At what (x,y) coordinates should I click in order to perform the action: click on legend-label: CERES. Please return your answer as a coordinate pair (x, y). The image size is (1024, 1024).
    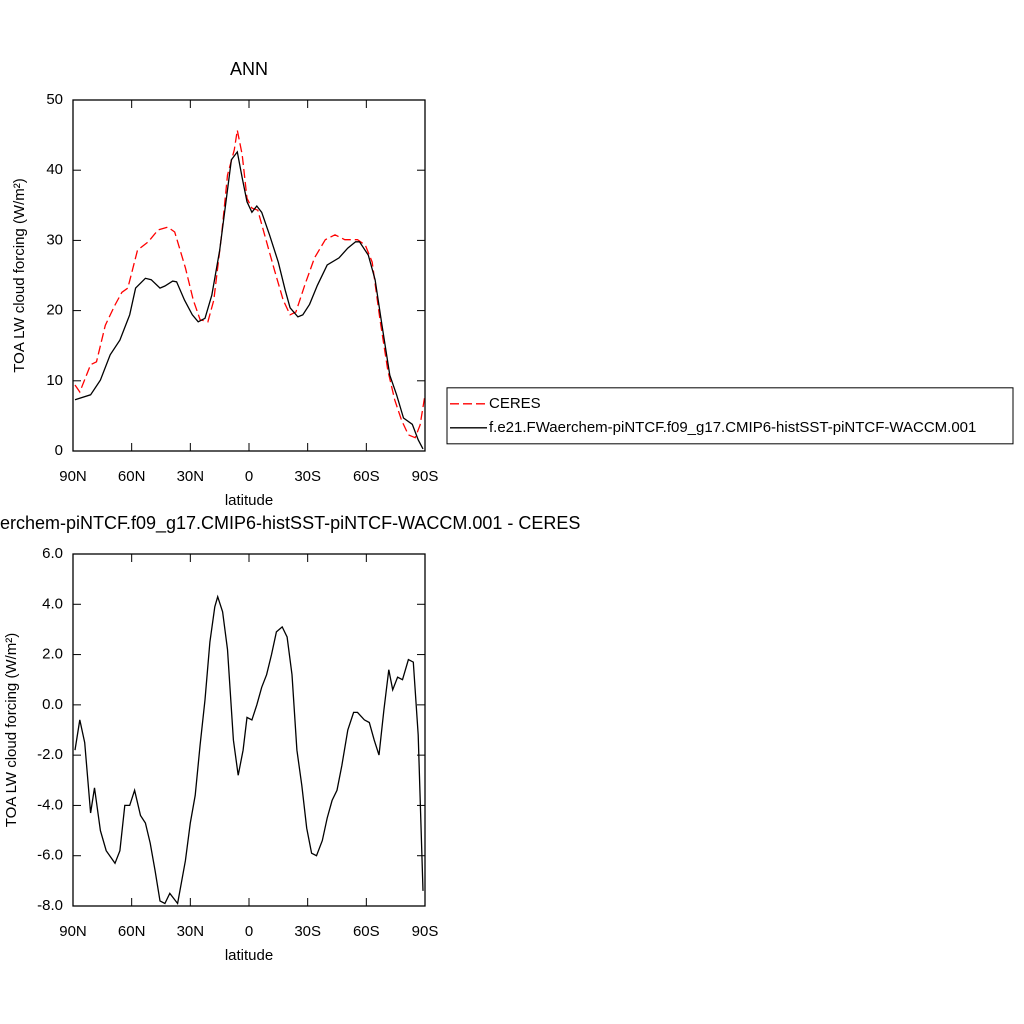
    Looking at the image, I should click on (515, 403).